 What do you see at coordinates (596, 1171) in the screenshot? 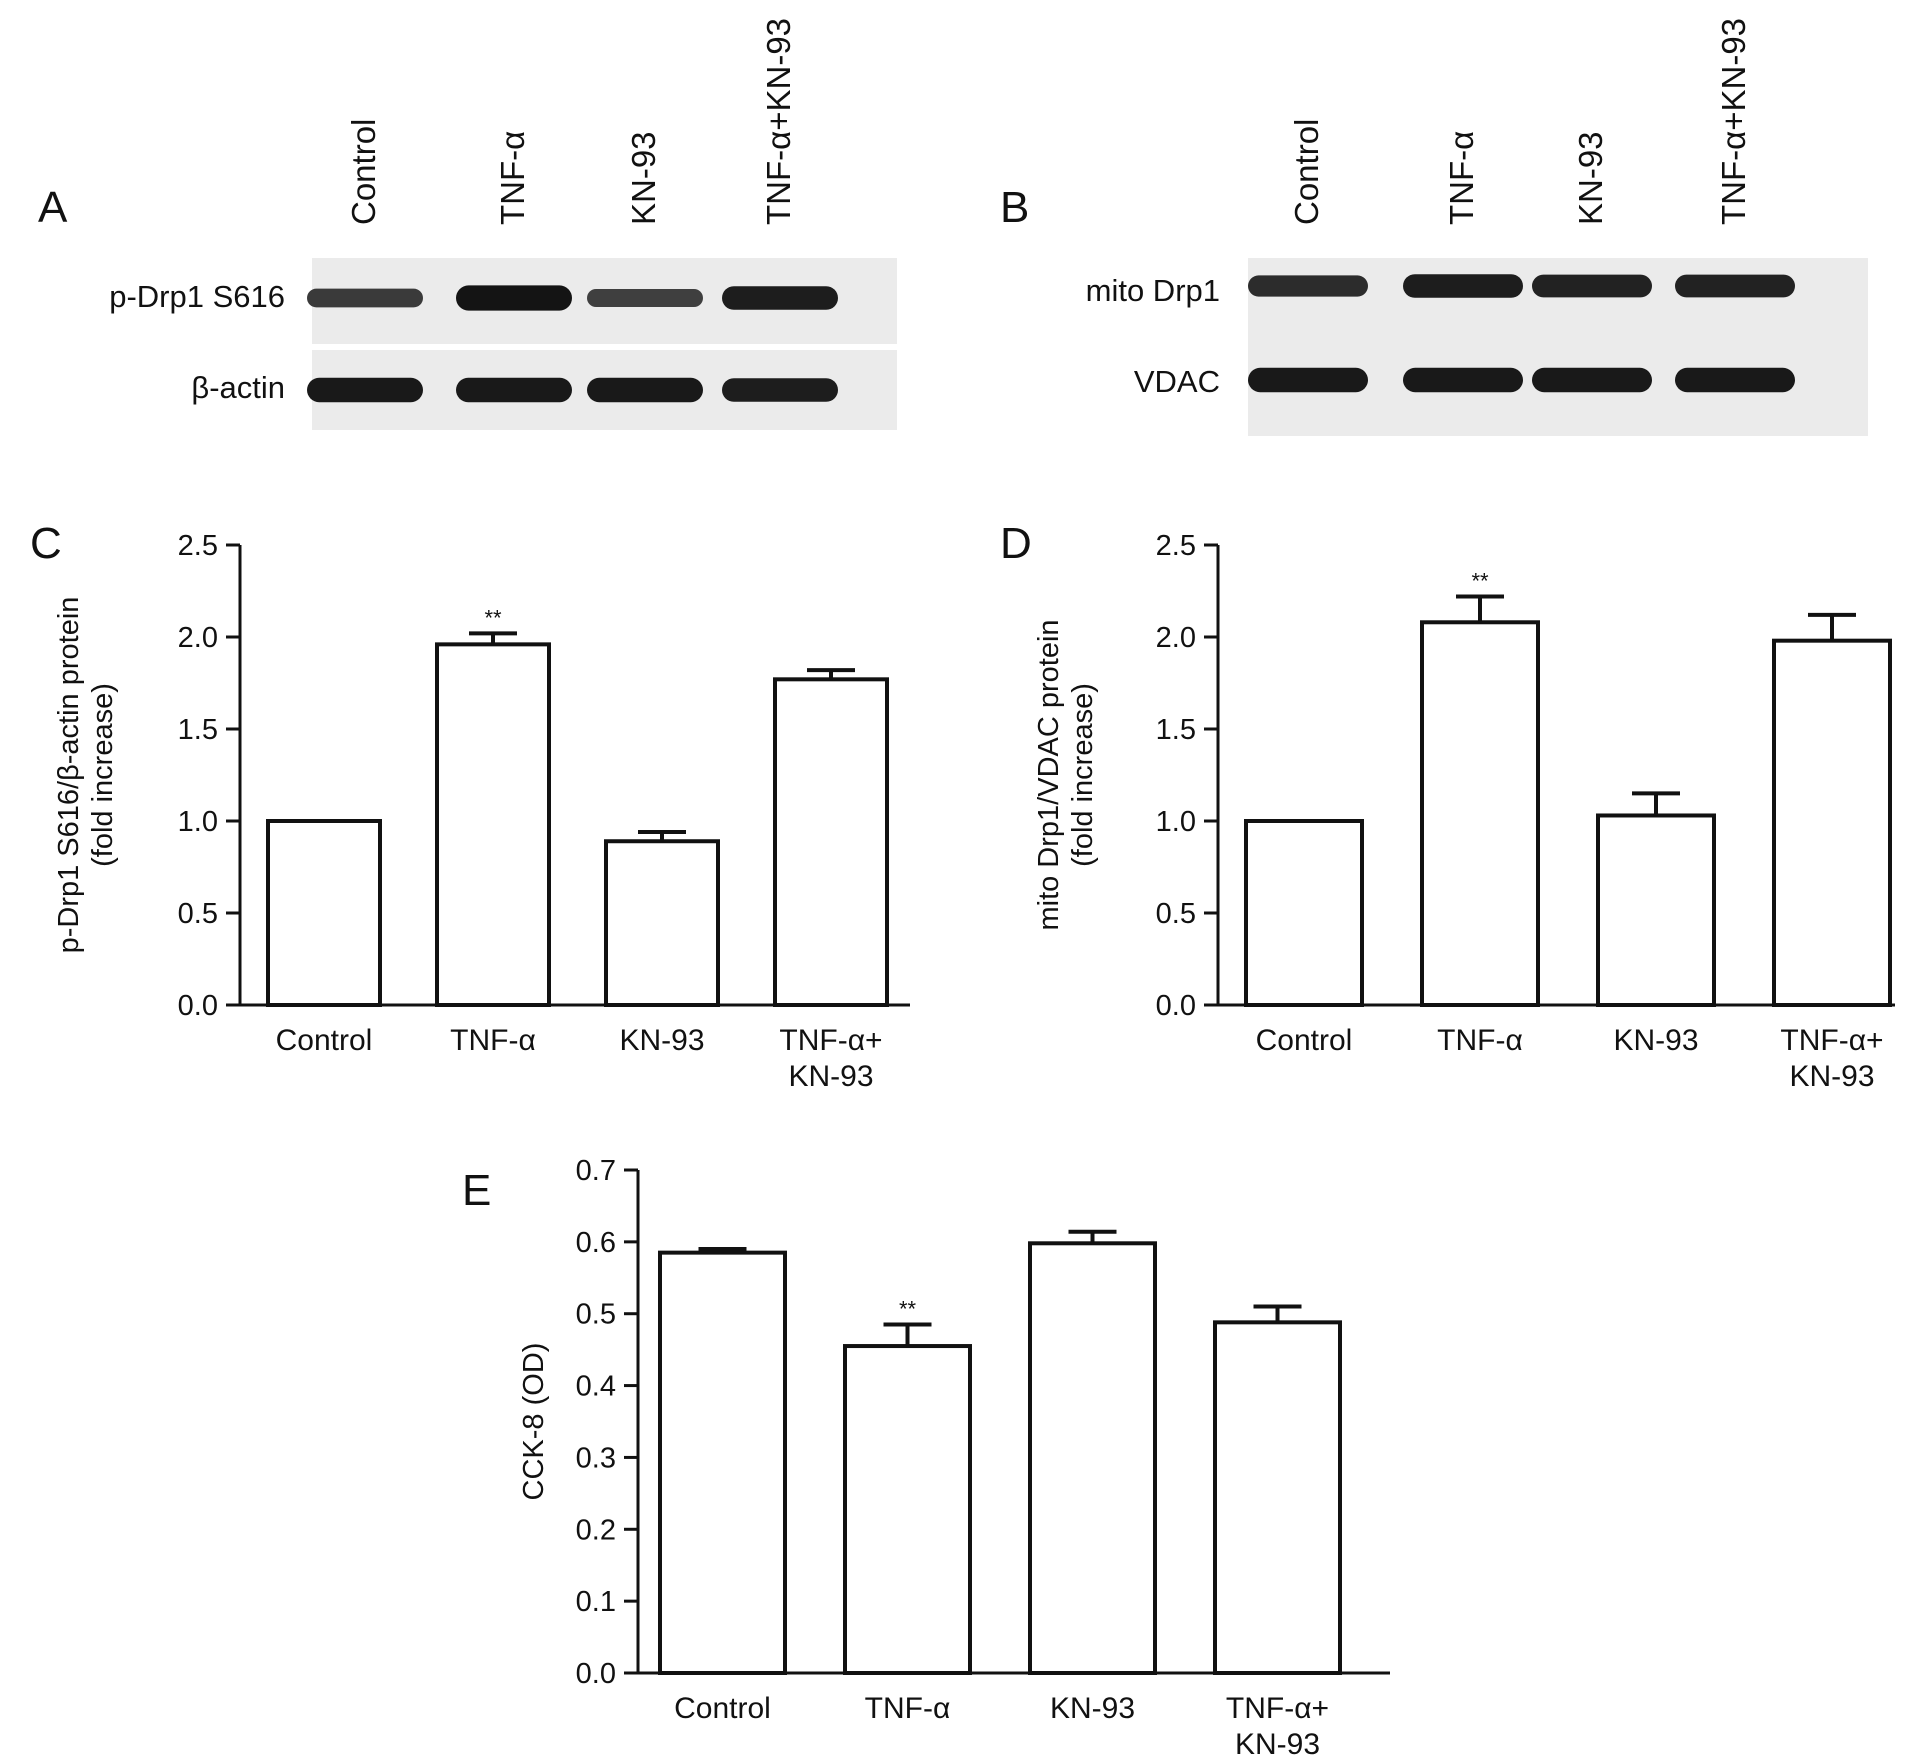
I see `y-tick-label: 0.7` at bounding box center [596, 1171].